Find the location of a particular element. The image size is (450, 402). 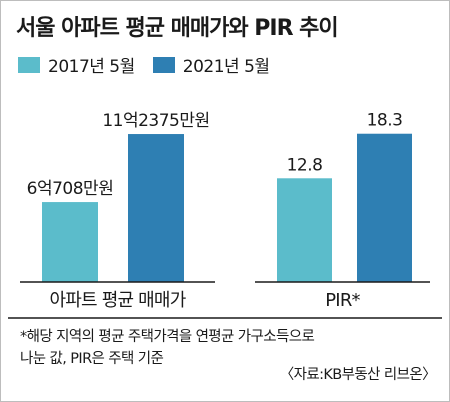

chart-title: 서울 아파트 평균 매매가와 PIR 추이 is located at coordinates (177, 28).